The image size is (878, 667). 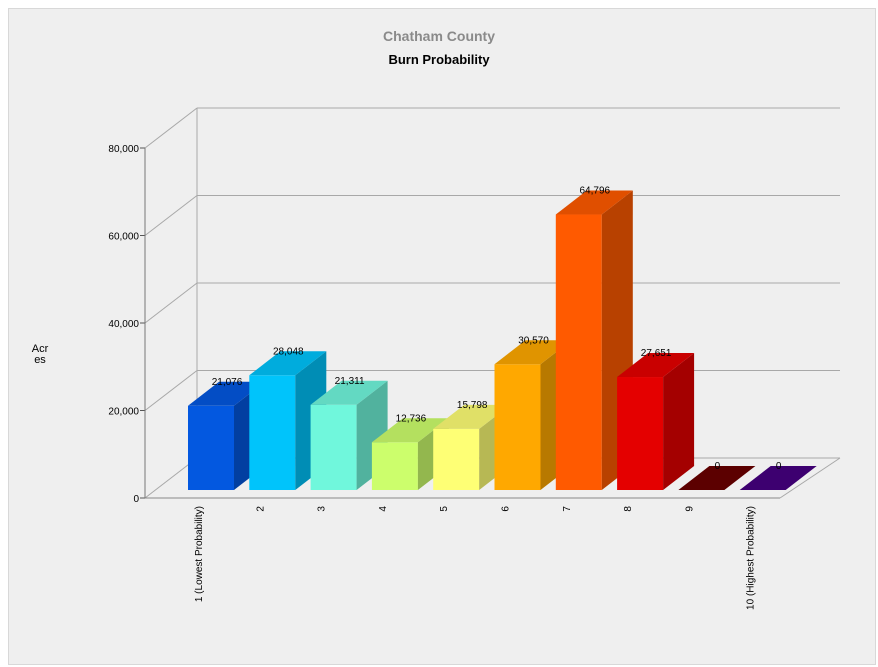 What do you see at coordinates (656, 353) in the screenshot?
I see `bar-value-label: 27,651` at bounding box center [656, 353].